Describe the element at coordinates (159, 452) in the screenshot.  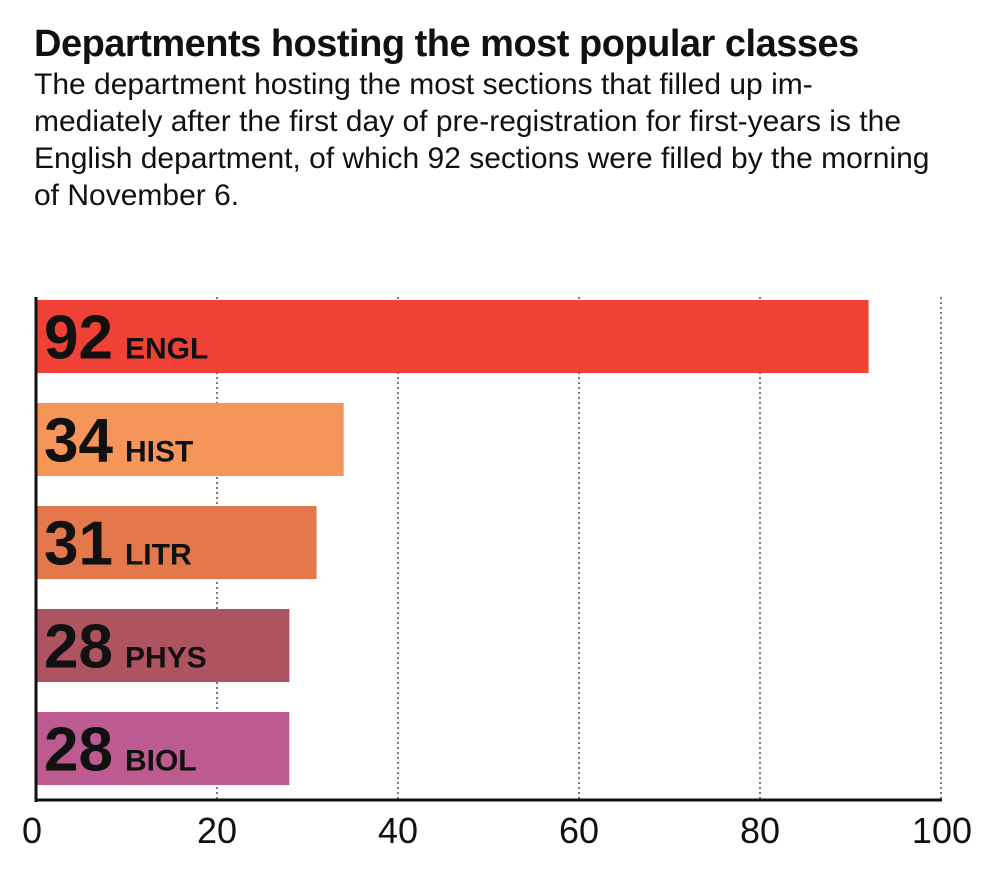
I see `bar-category-label: HIST` at that location.